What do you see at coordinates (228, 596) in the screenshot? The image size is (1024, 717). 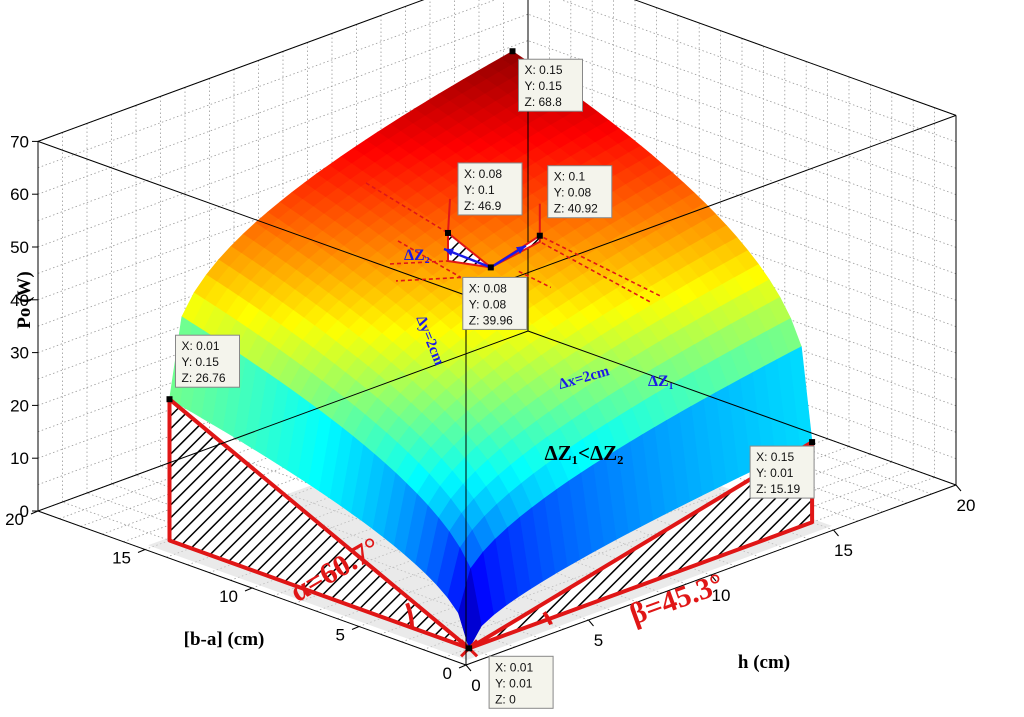 I see `y-tick-label: 10` at bounding box center [228, 596].